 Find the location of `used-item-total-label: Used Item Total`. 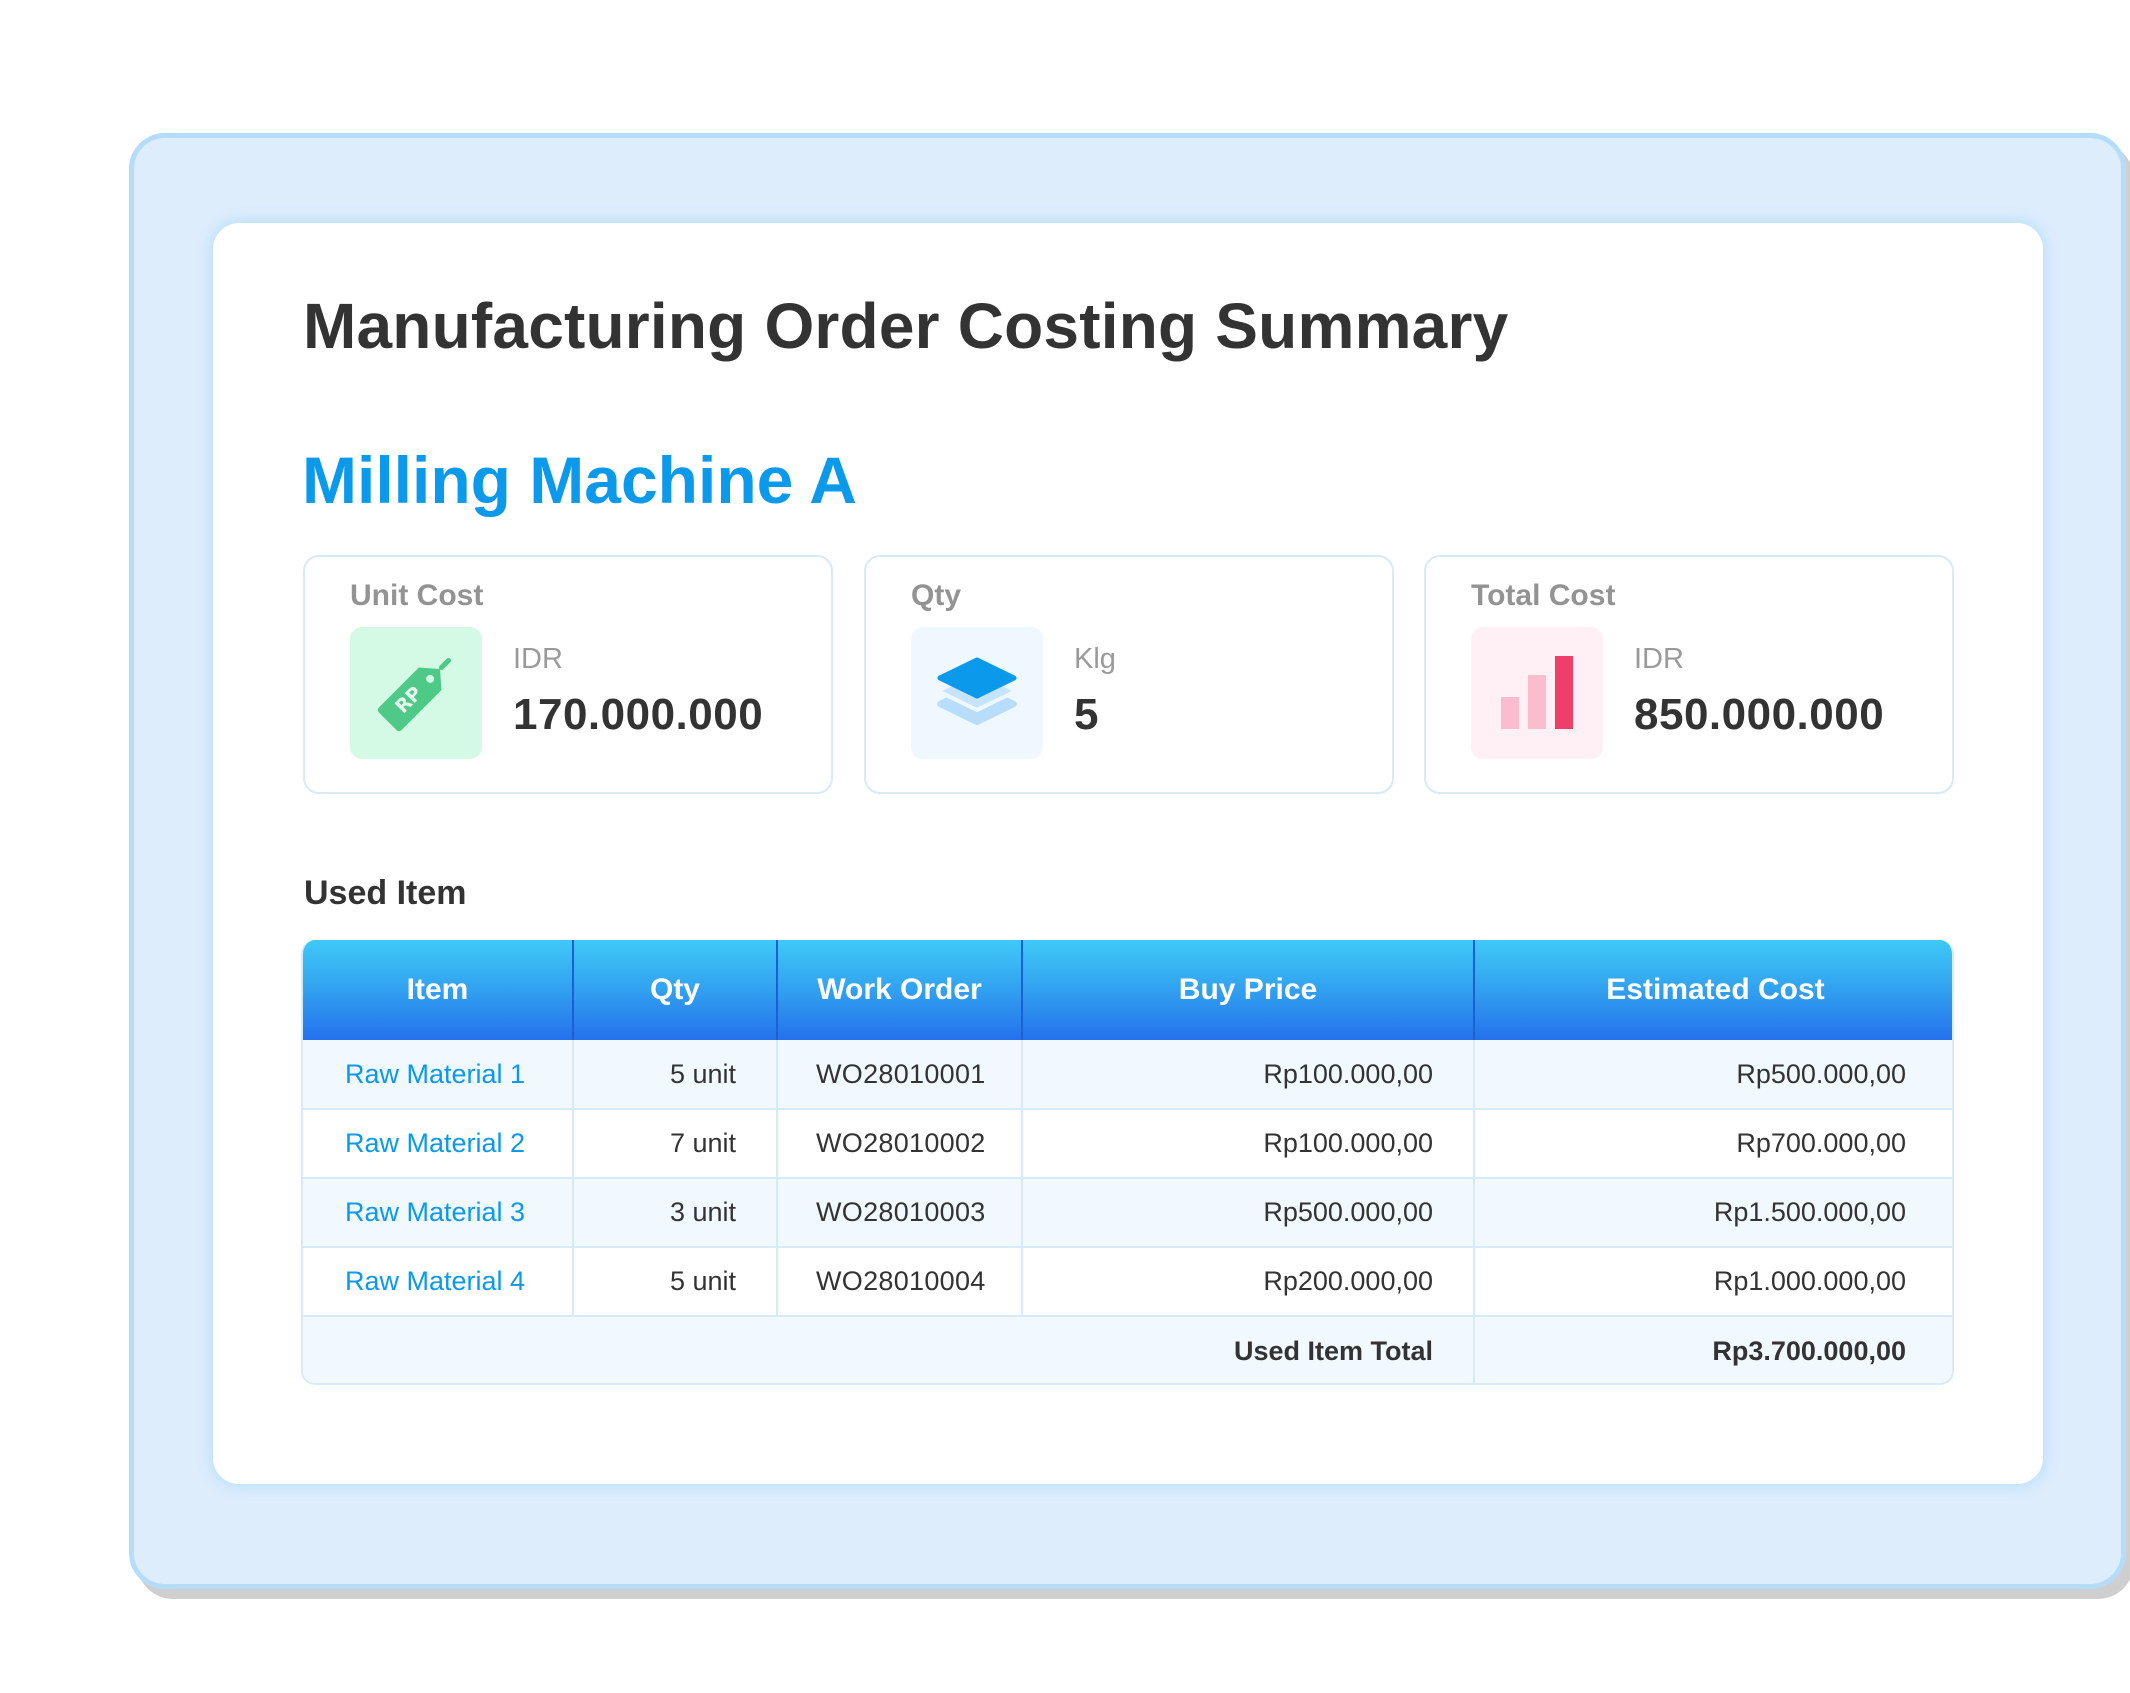

used-item-total-label: Used Item Total is located at coordinates (889, 1349).